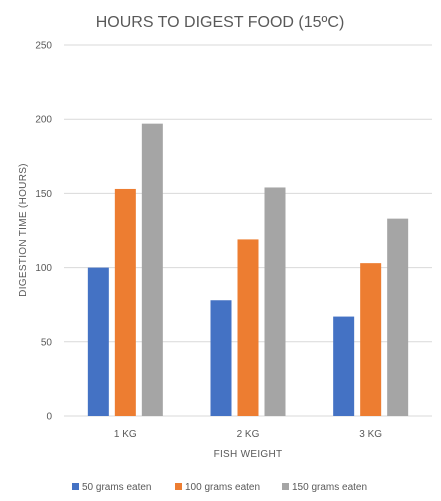 This screenshot has width=441, height=501. What do you see at coordinates (49, 417) in the screenshot?
I see `y-tick-label: 0` at bounding box center [49, 417].